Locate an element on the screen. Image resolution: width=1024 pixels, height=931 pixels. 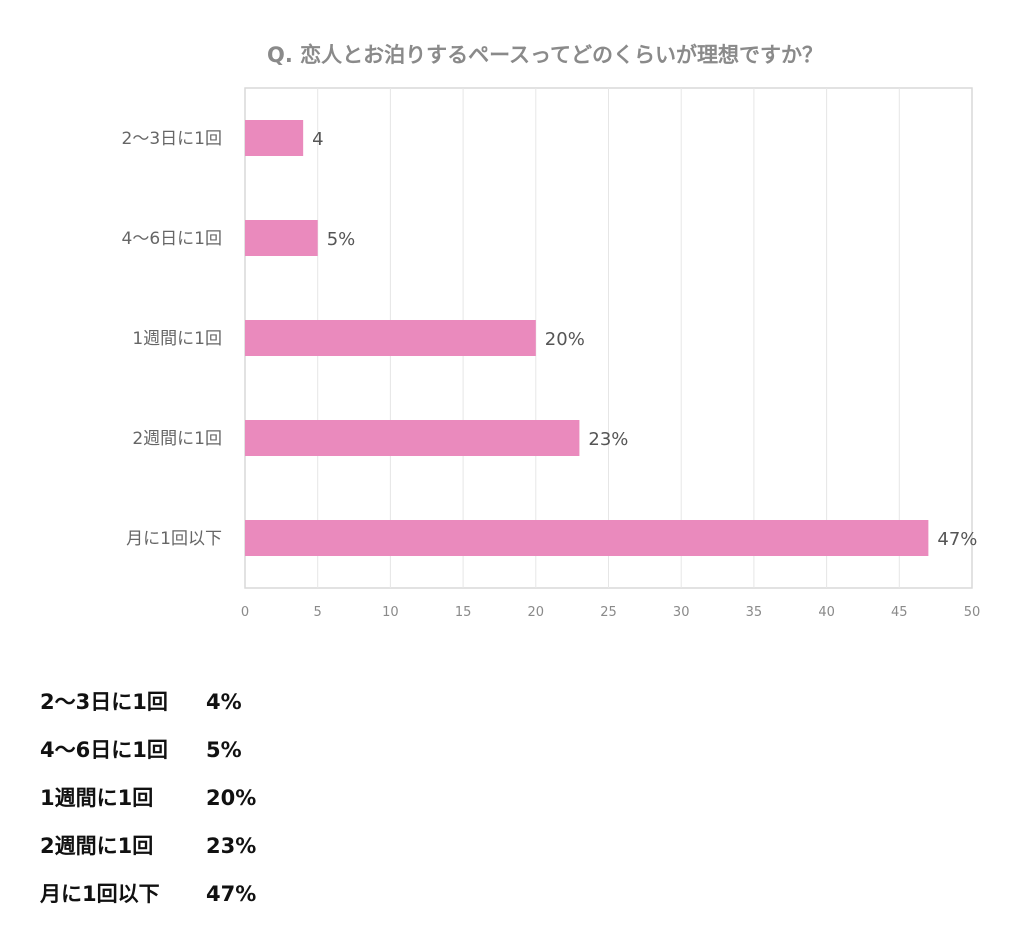
summary-value: 20% is located at coordinates (231, 798).